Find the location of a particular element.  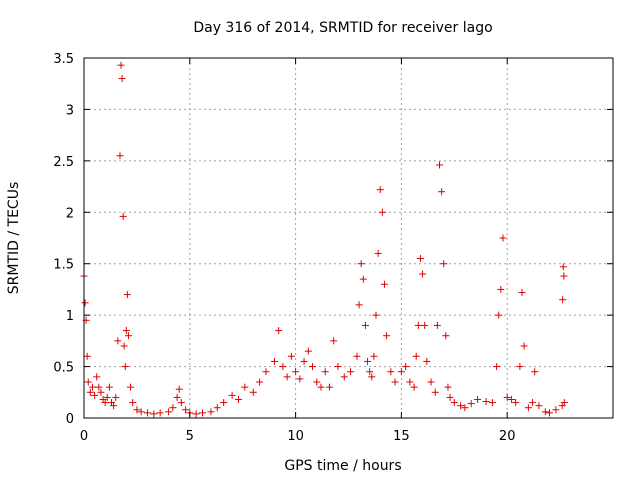

y-tick-label: 3 is located at coordinates (70, 110).